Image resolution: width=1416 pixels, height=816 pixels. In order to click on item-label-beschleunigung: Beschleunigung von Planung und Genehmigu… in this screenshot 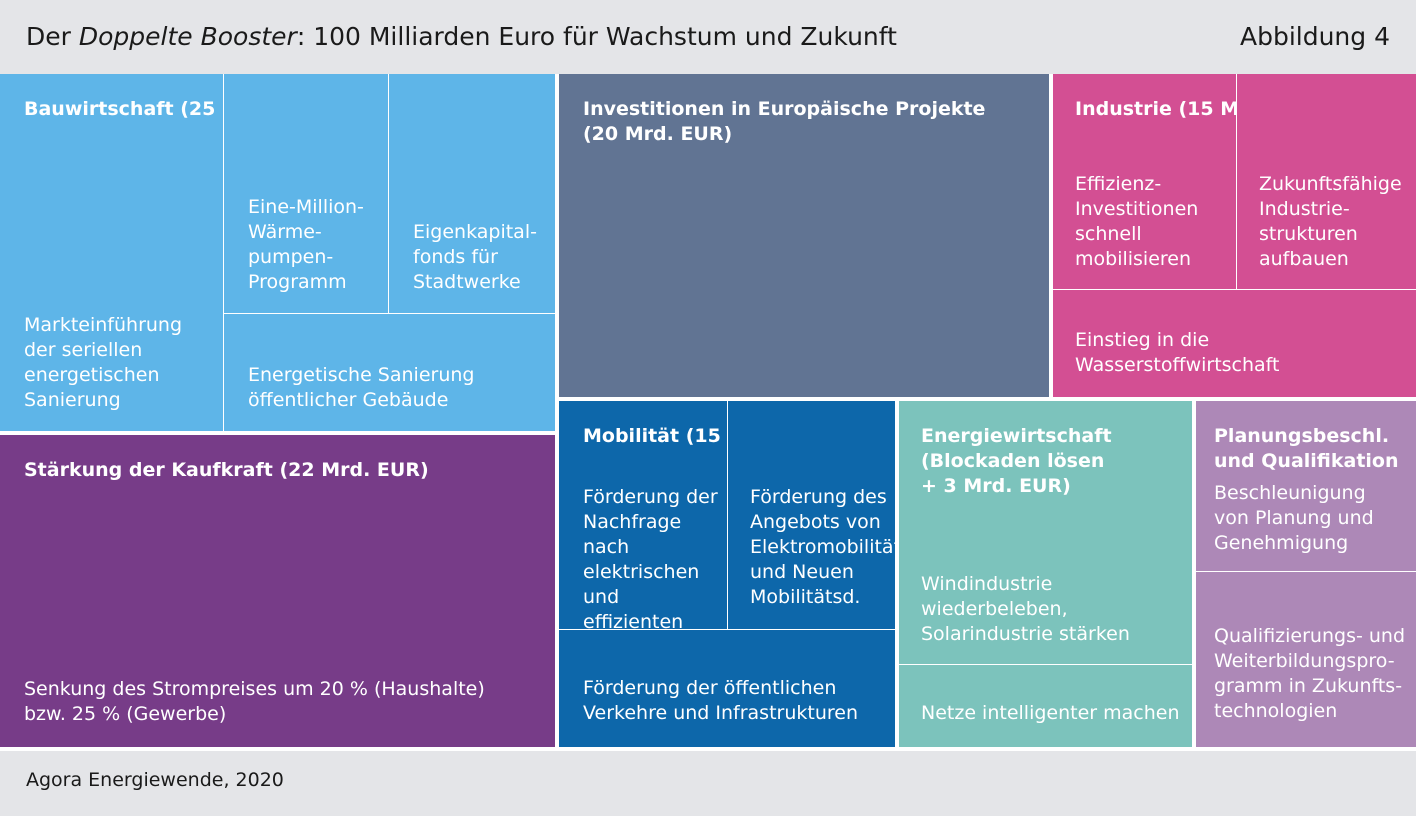, I will do `click(1294, 518)`.